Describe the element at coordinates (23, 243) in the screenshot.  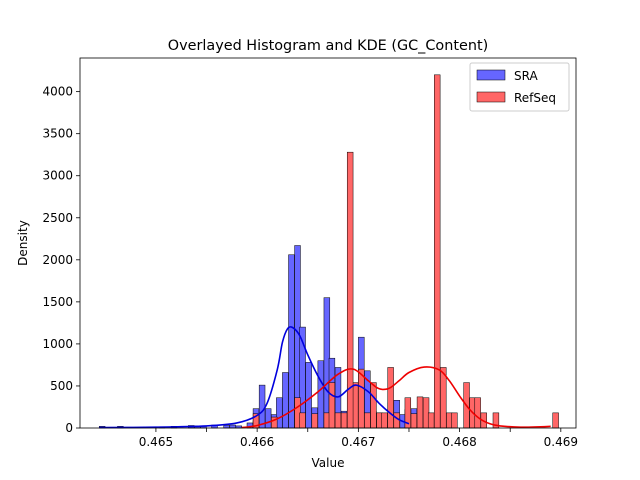
I see `y-axis-label: Density` at that location.